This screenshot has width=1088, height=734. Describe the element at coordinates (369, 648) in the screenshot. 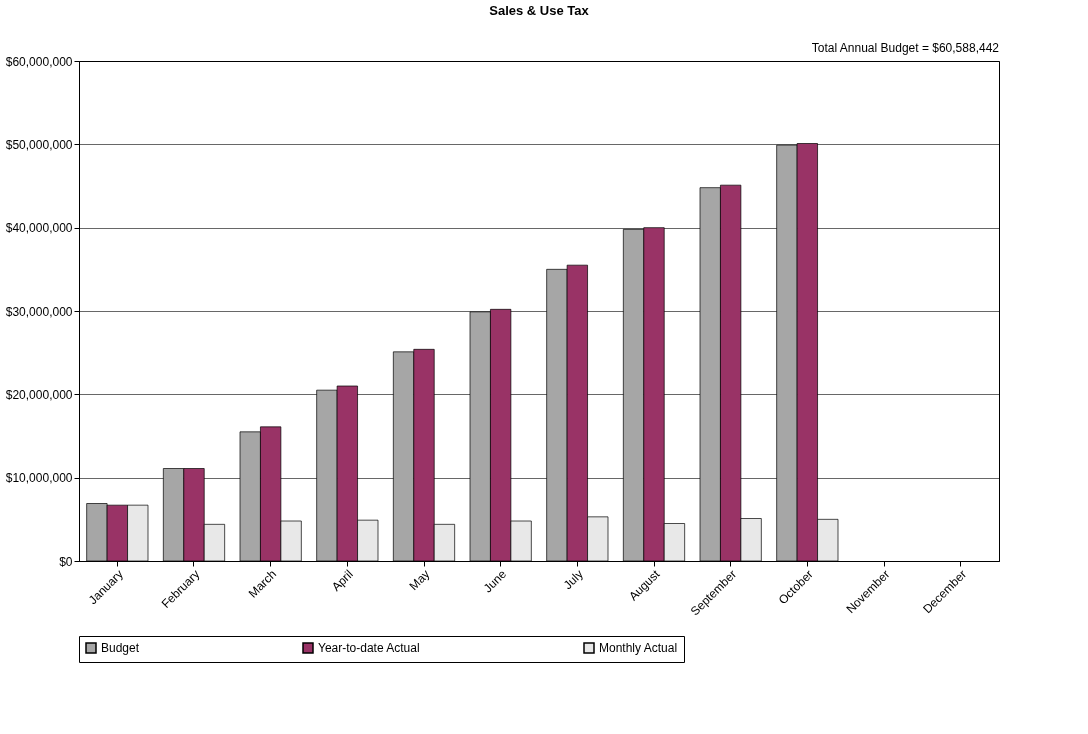

I see `legend-label: Year-to-date Actual` at that location.